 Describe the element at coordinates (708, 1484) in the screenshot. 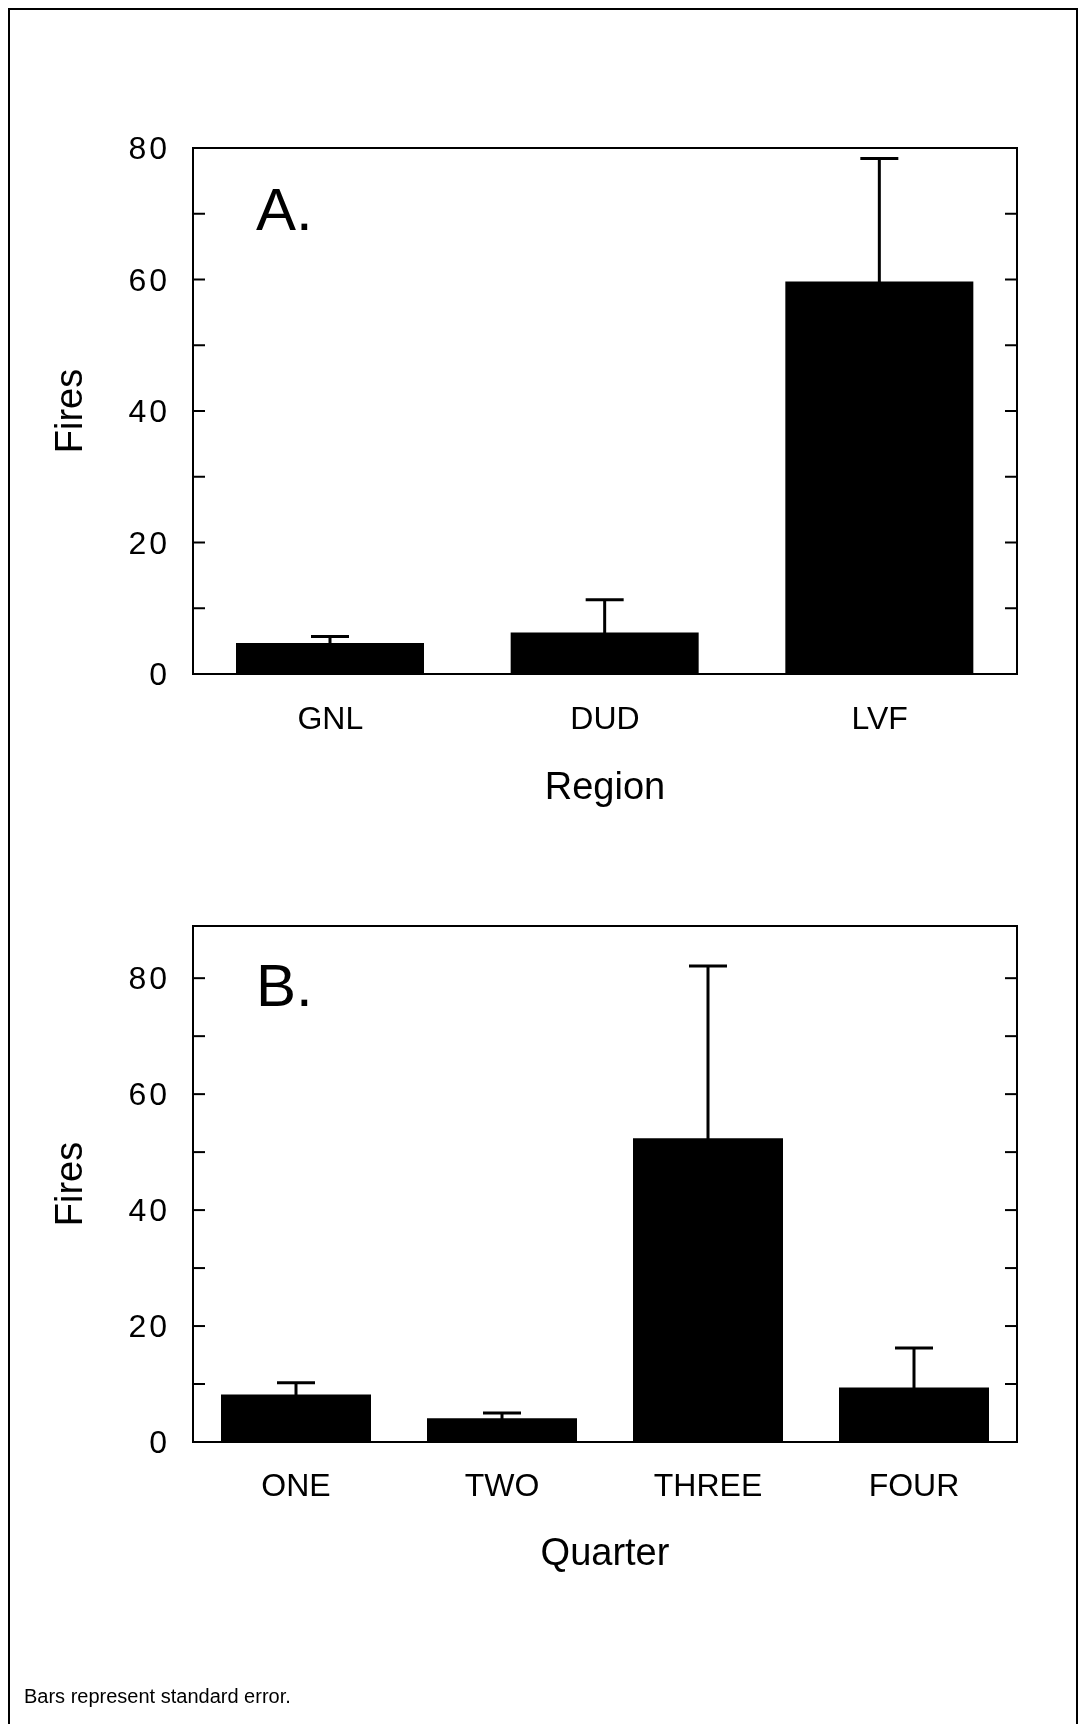

I see `x-tick-label: THREE` at that location.